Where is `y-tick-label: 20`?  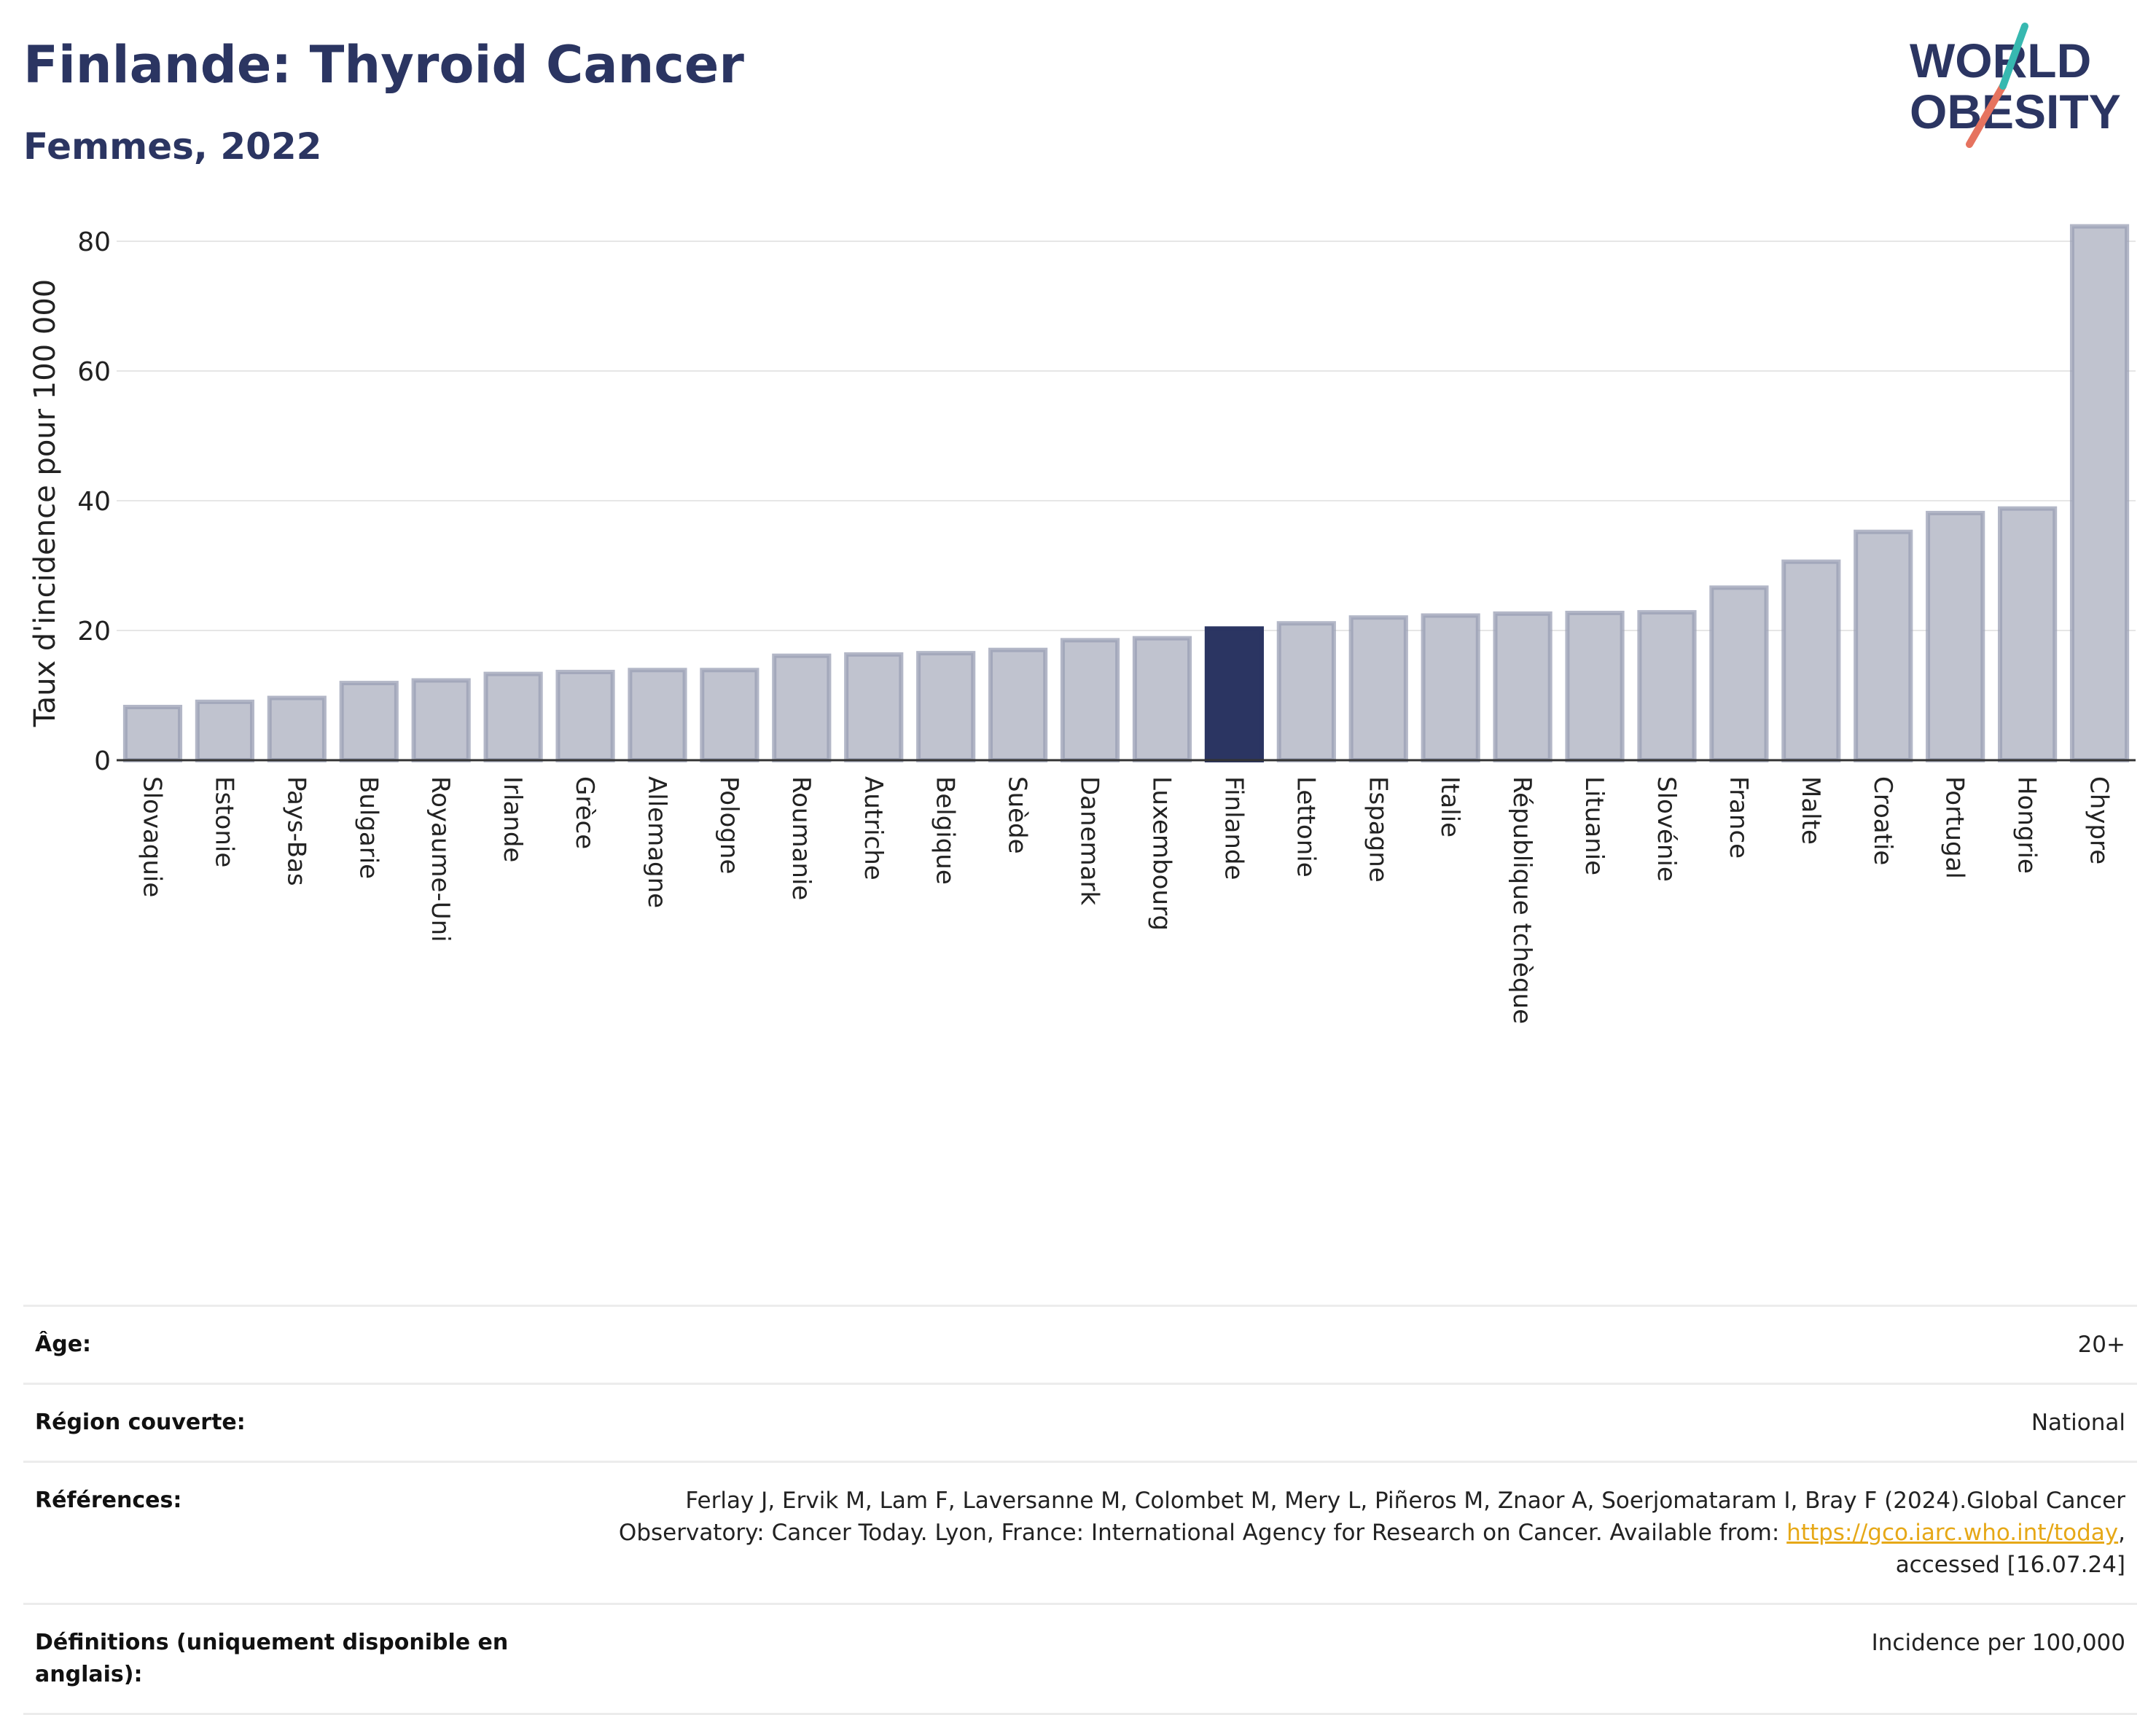 y-tick-label: 20 is located at coordinates (94, 631).